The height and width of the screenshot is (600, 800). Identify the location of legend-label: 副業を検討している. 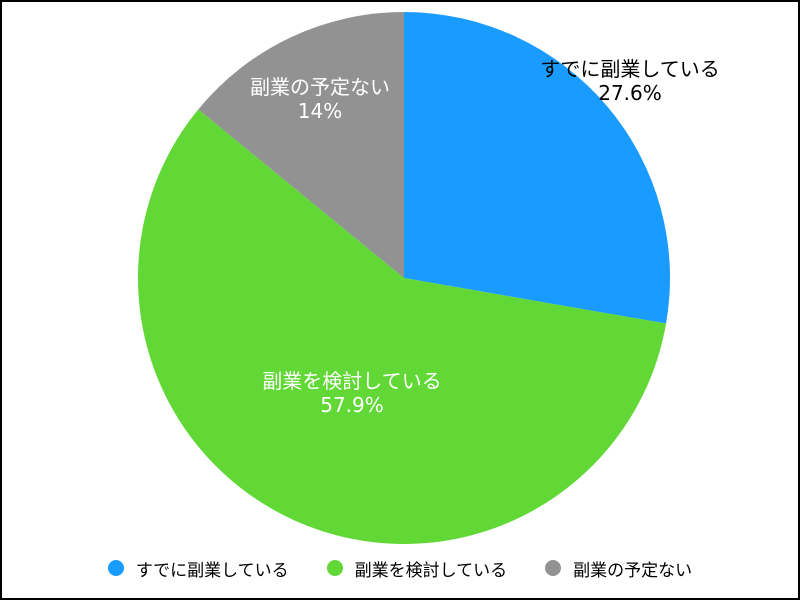
(431, 570).